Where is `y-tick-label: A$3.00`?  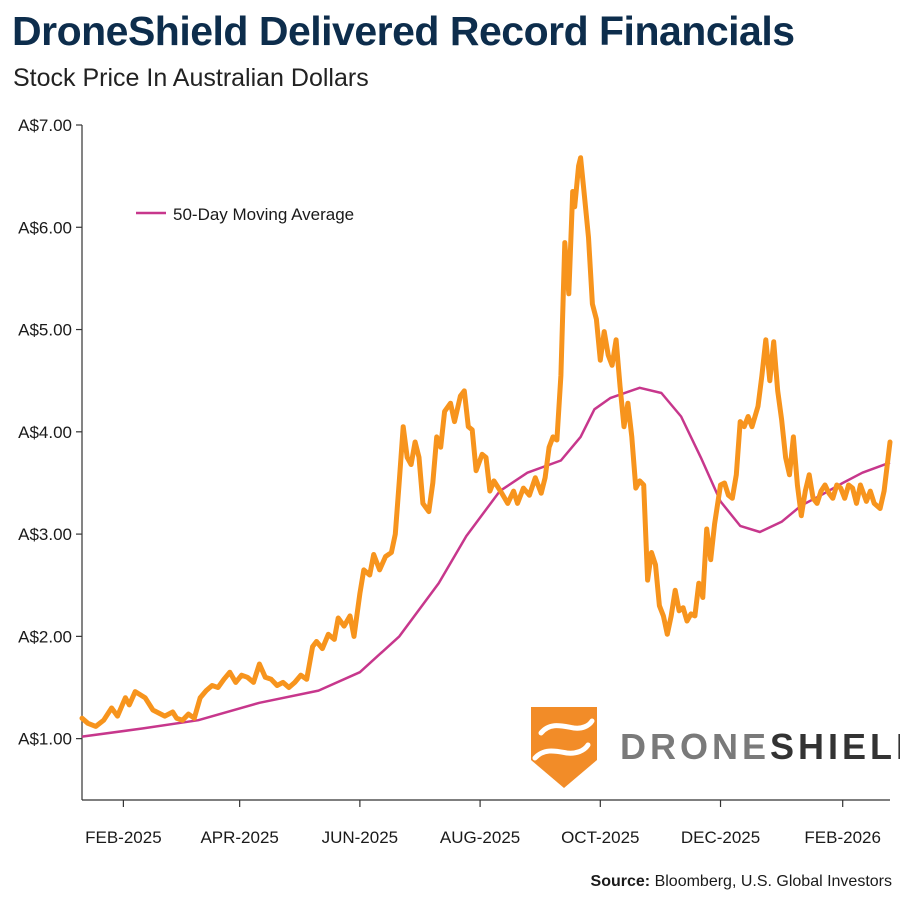 y-tick-label: A$3.00 is located at coordinates (45, 534).